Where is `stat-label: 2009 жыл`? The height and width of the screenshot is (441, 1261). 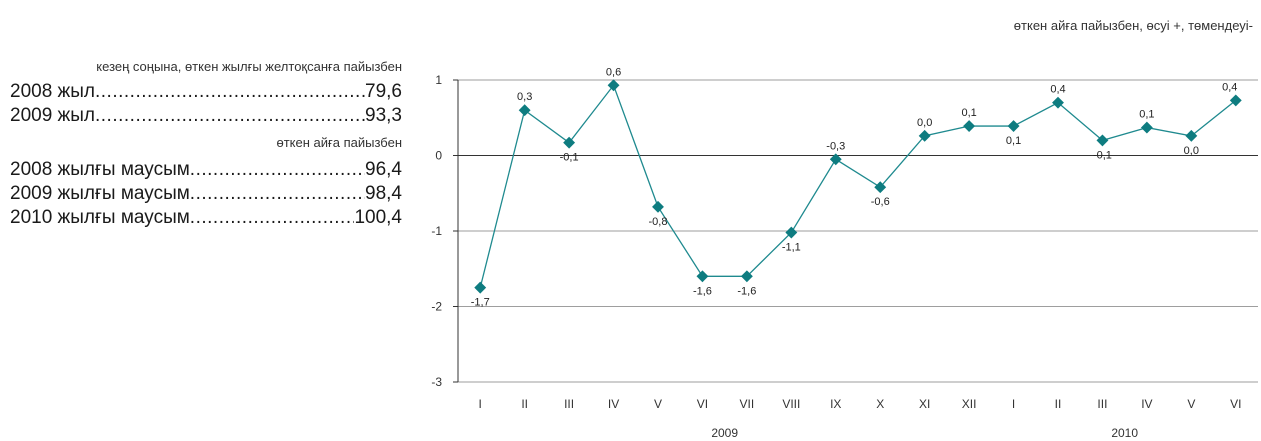 stat-label: 2009 жыл is located at coordinates (52, 115).